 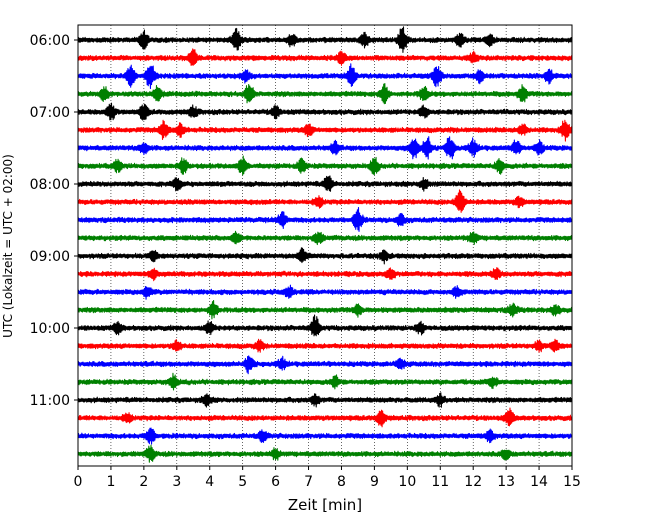 I want to click on y-tick-label: 06:00, so click(x=50, y=41).